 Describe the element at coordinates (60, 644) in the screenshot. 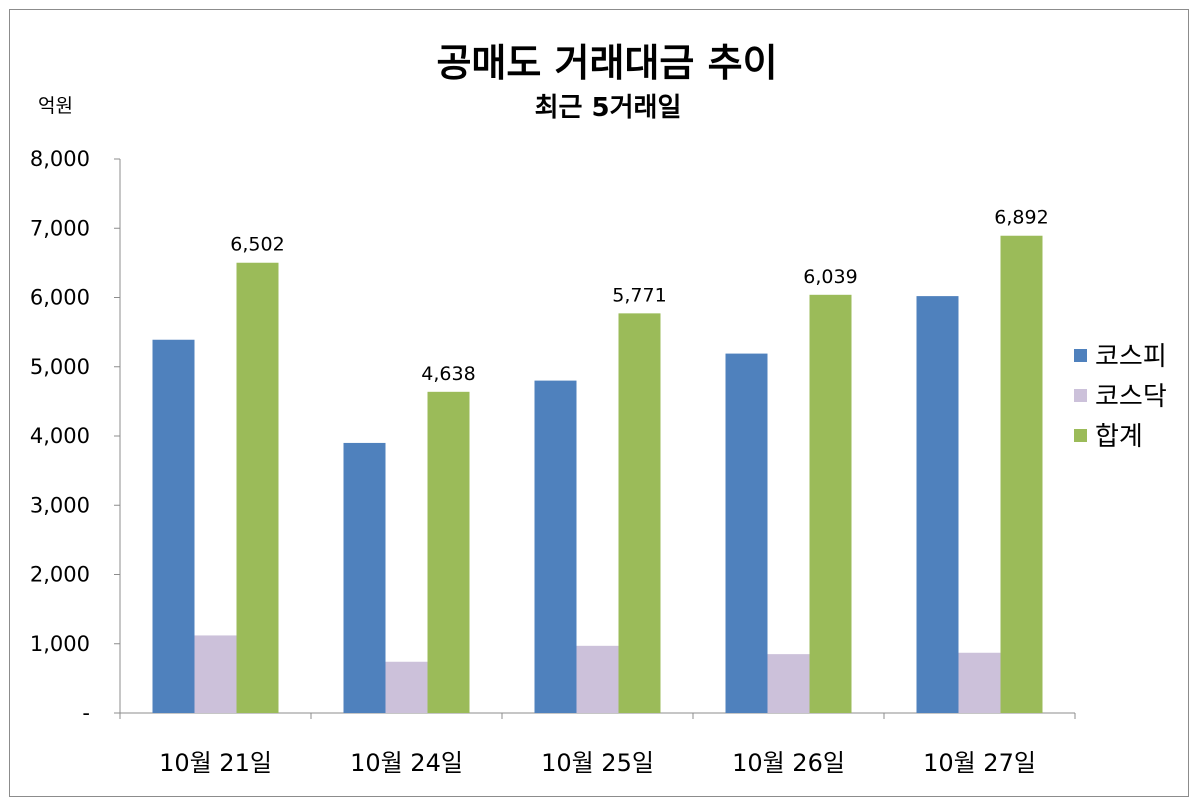

I see `y-tick-label: 1,000` at that location.